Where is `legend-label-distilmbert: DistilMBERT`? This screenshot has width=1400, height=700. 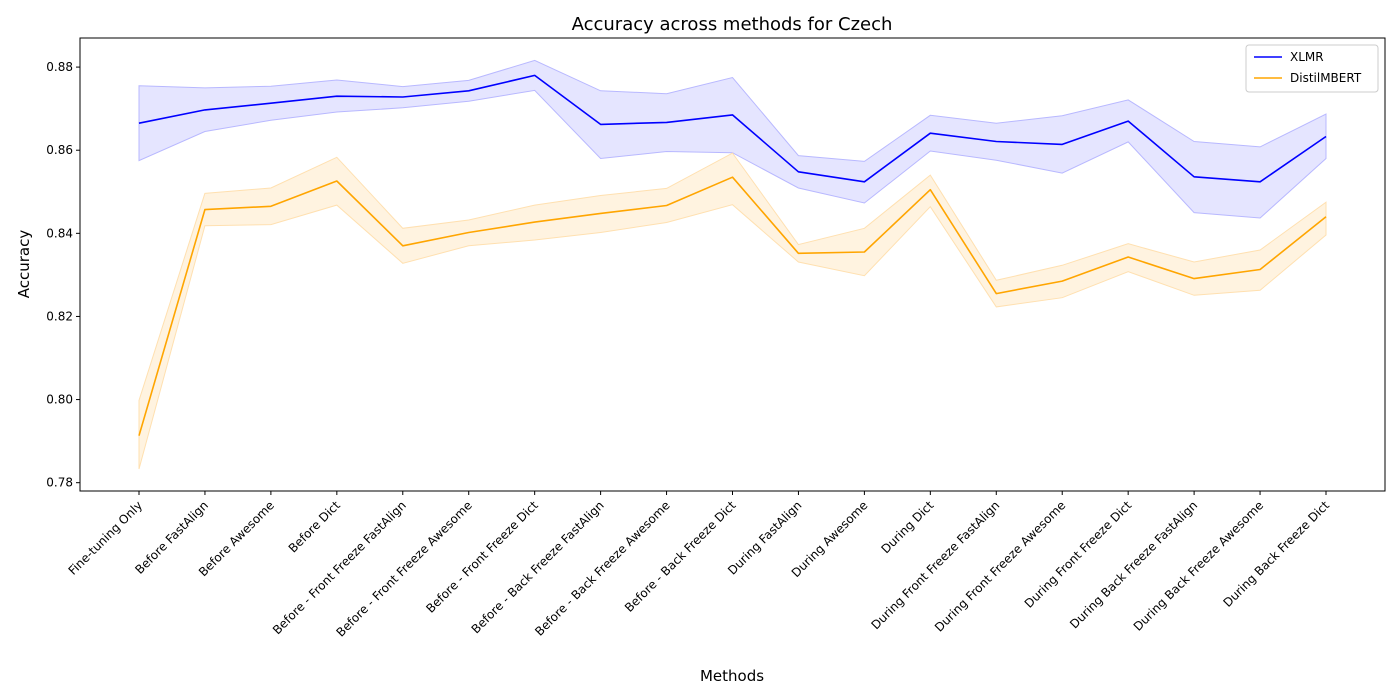 legend-label-distilmbert: DistilMBERT is located at coordinates (1326, 78).